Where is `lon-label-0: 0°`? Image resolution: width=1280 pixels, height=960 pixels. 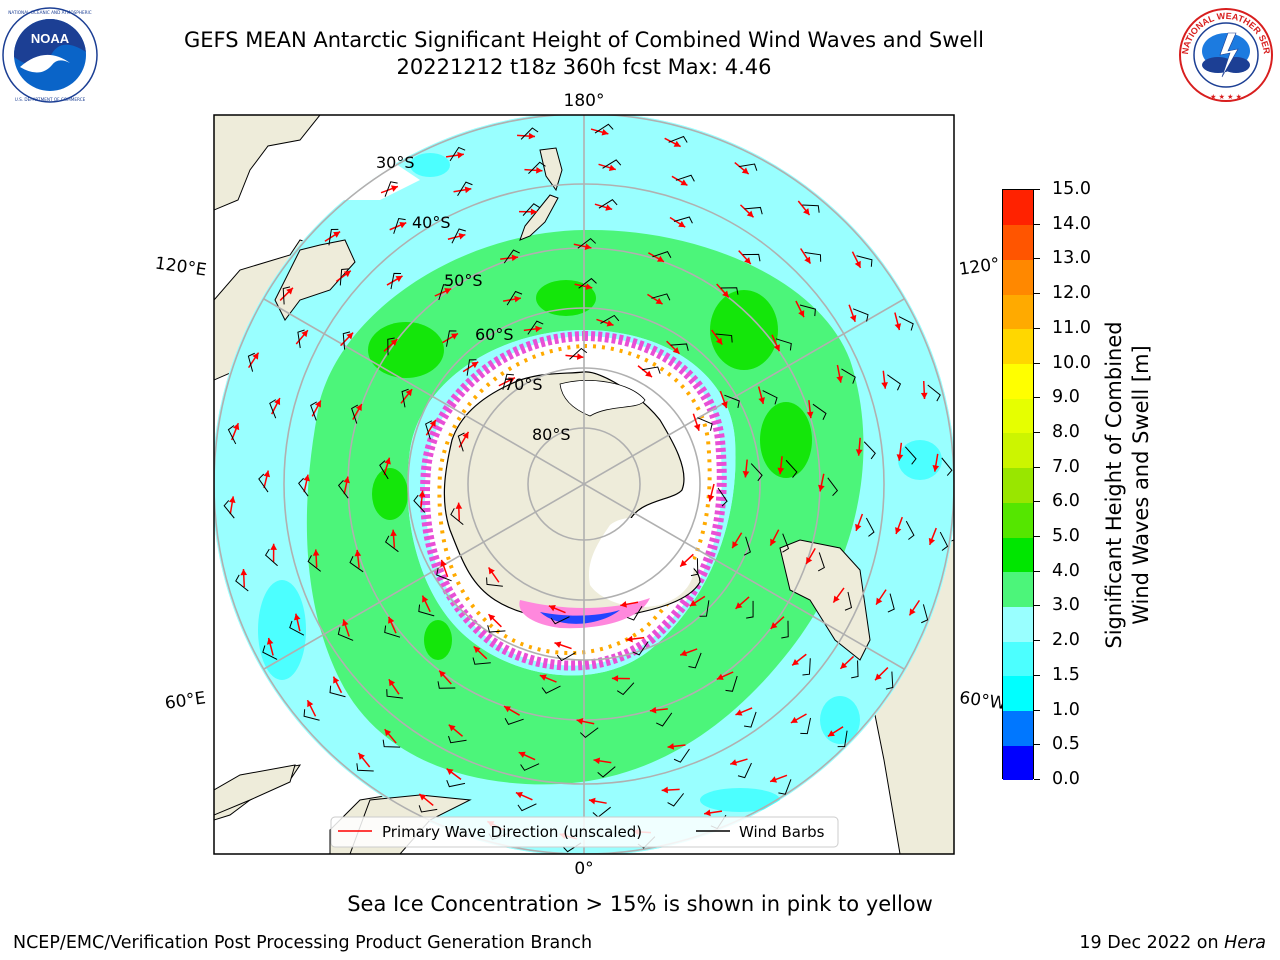 lon-label-0: 0° is located at coordinates (583, 869).